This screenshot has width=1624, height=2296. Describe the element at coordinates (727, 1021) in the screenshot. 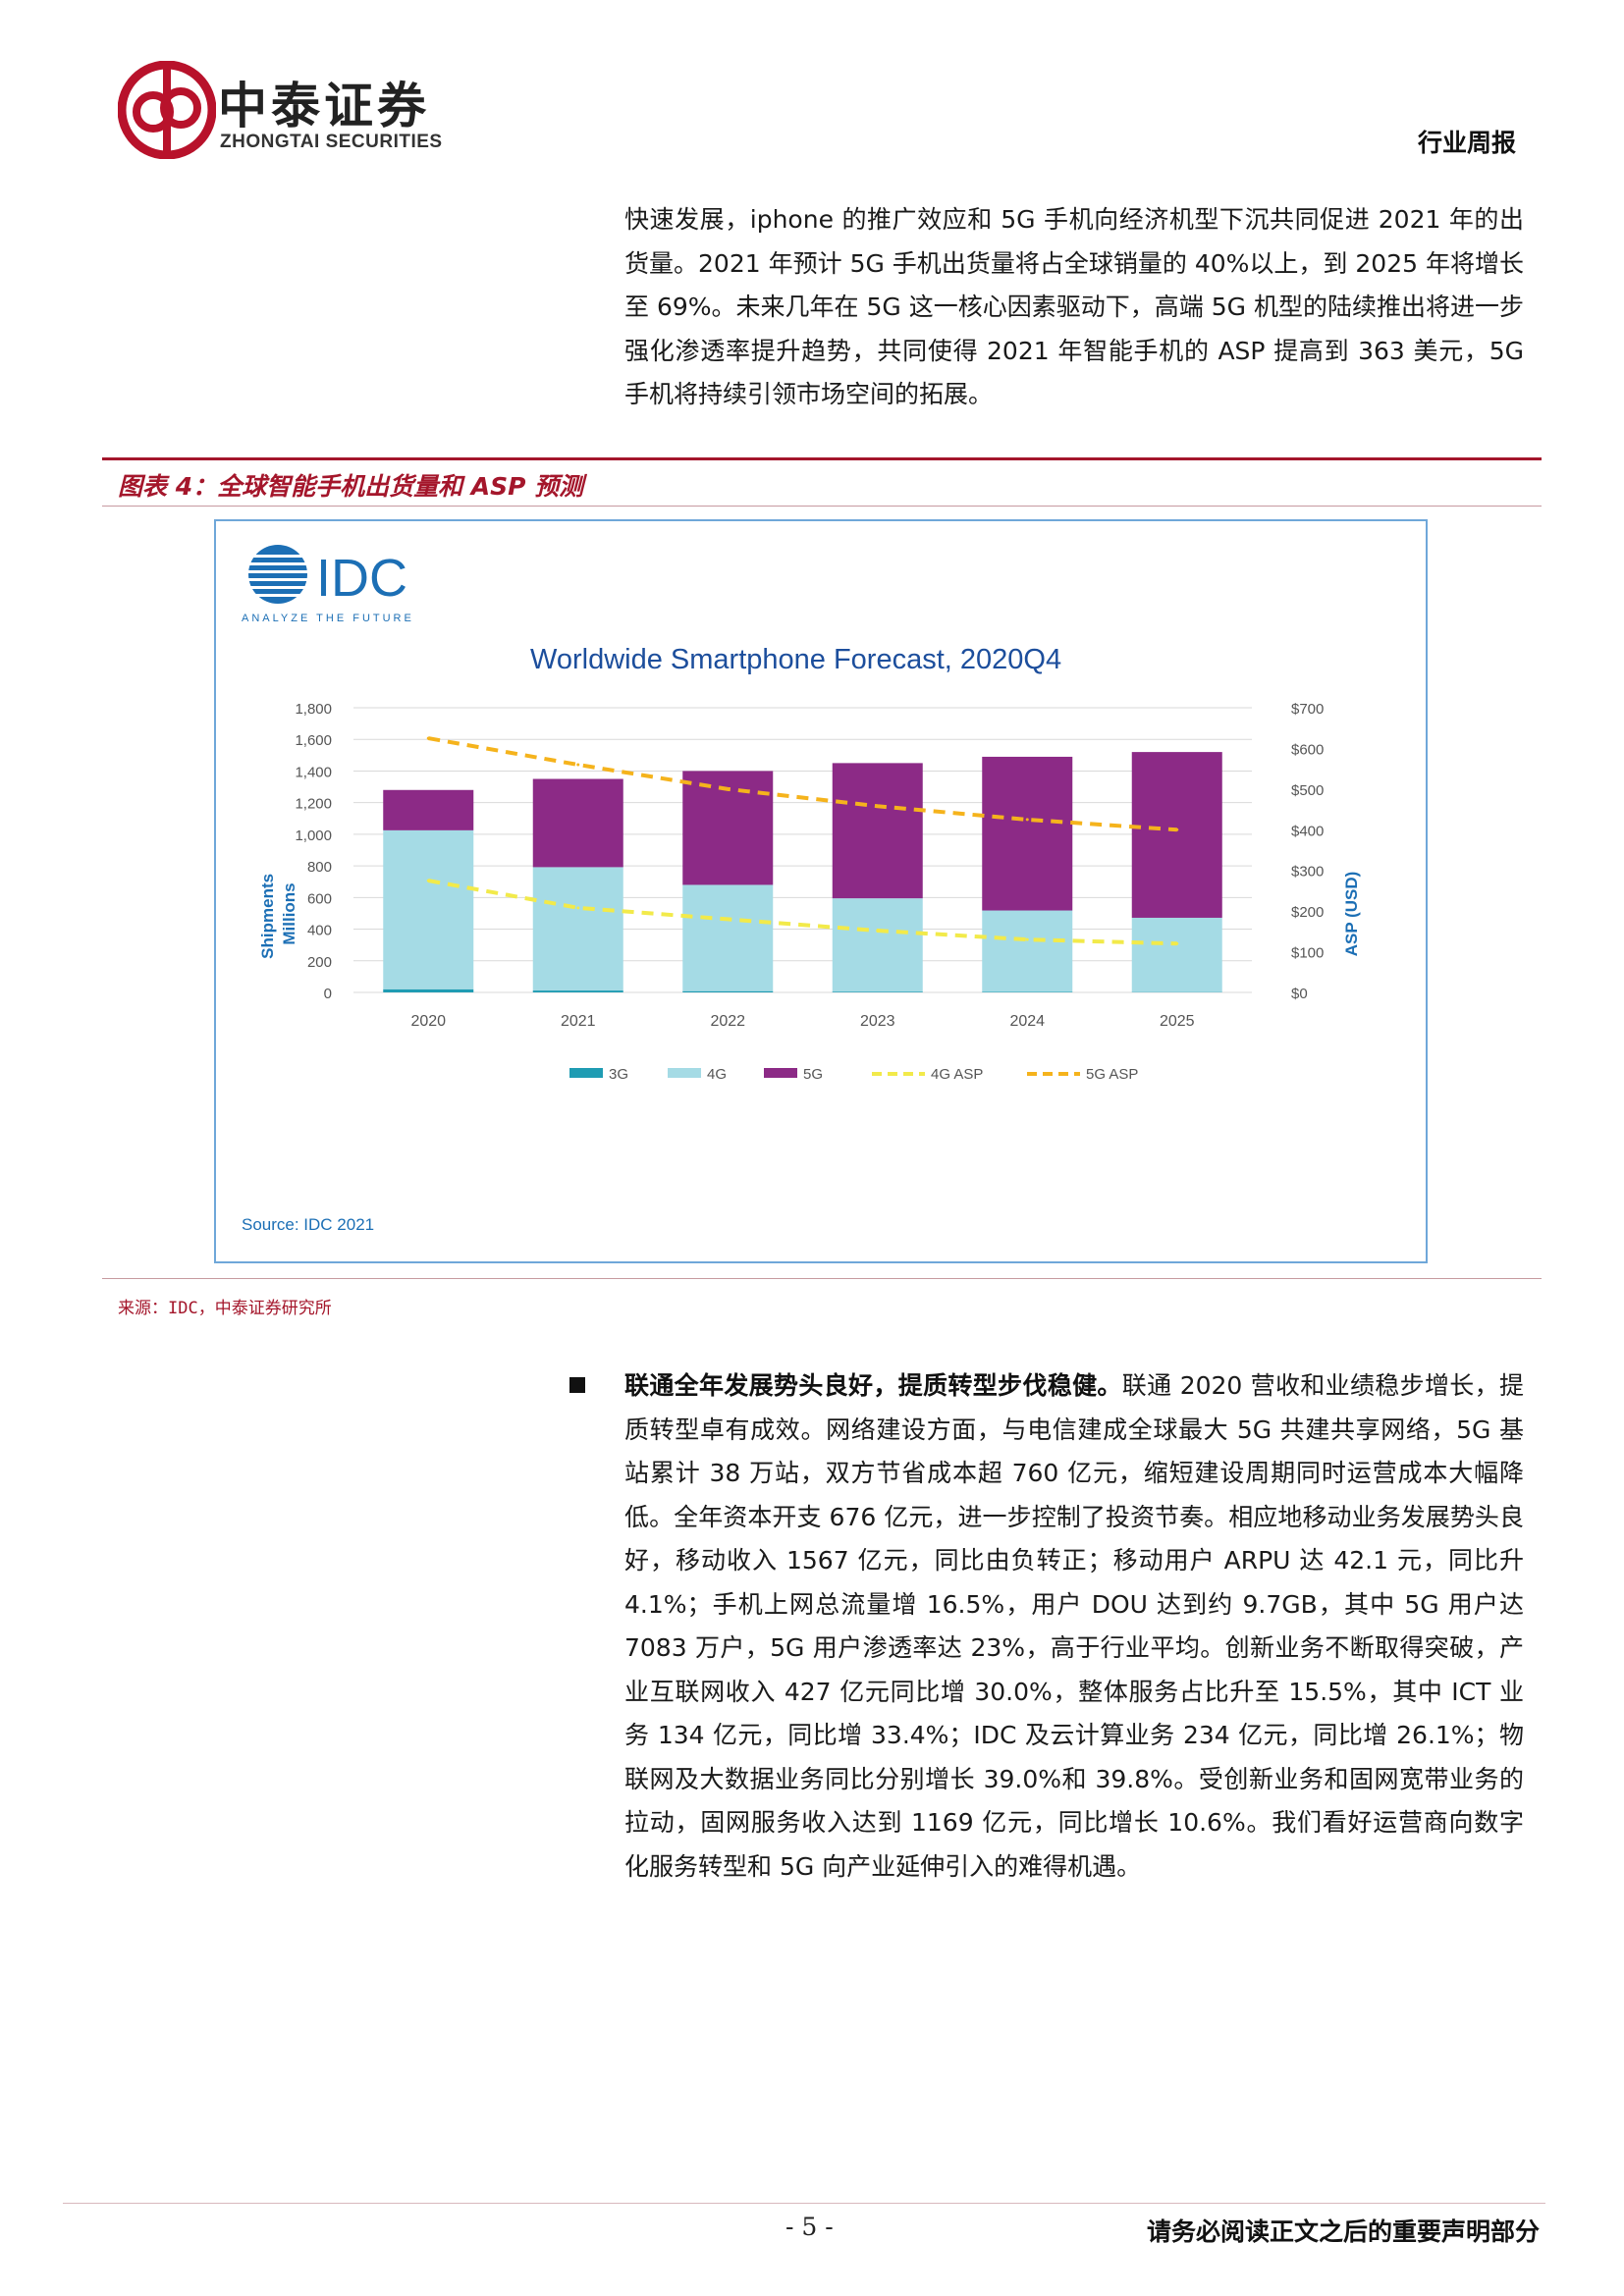

I see `x-tick-label: 2022` at that location.